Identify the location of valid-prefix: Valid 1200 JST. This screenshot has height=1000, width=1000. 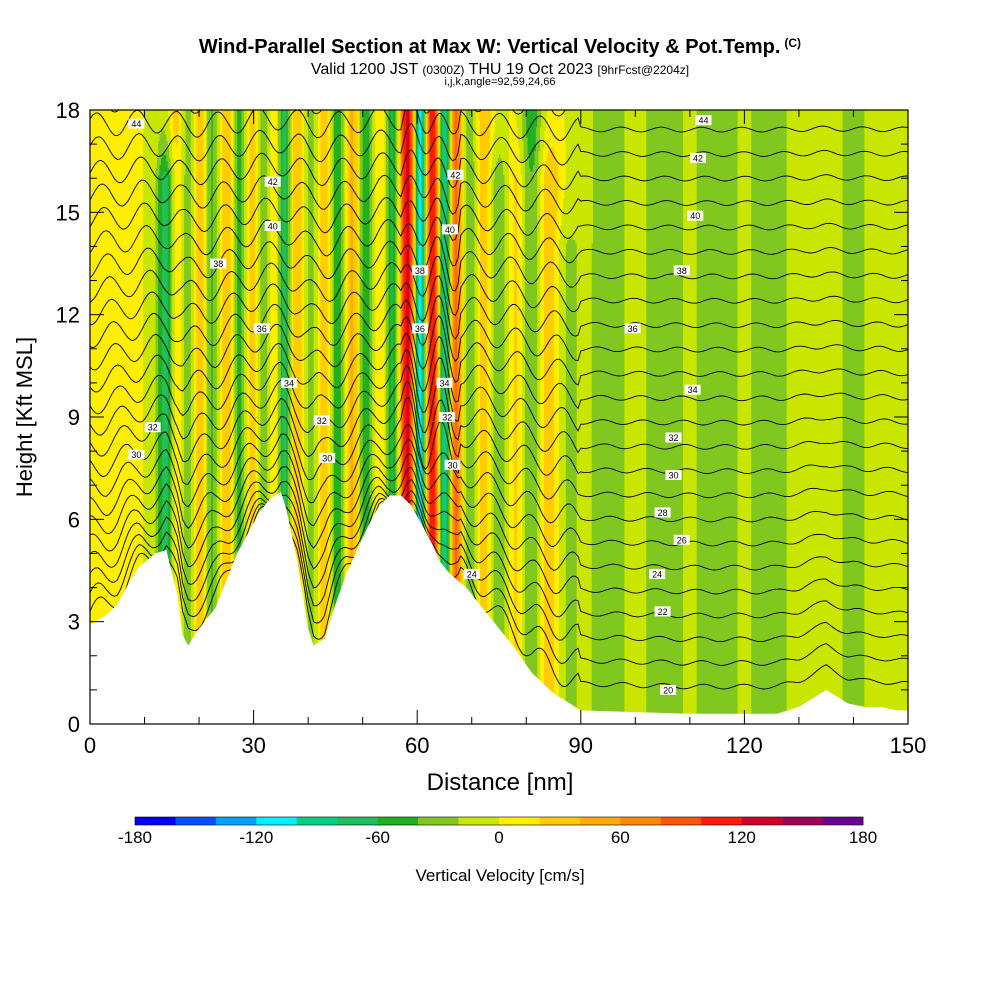
(364, 69).